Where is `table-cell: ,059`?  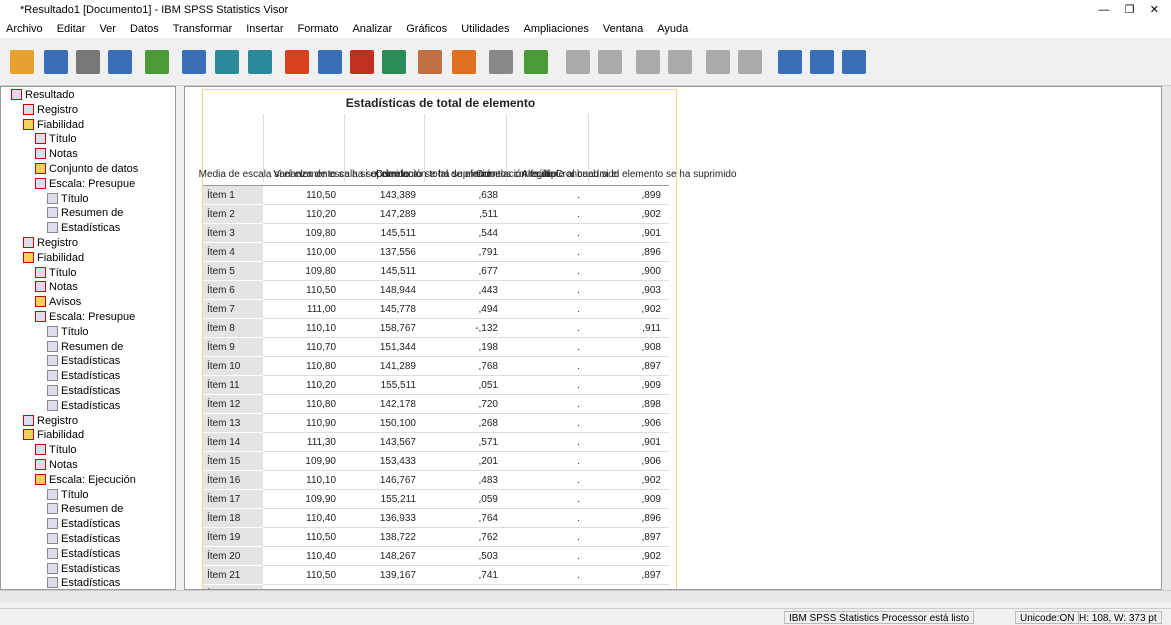
table-cell: ,059 is located at coordinates (488, 499).